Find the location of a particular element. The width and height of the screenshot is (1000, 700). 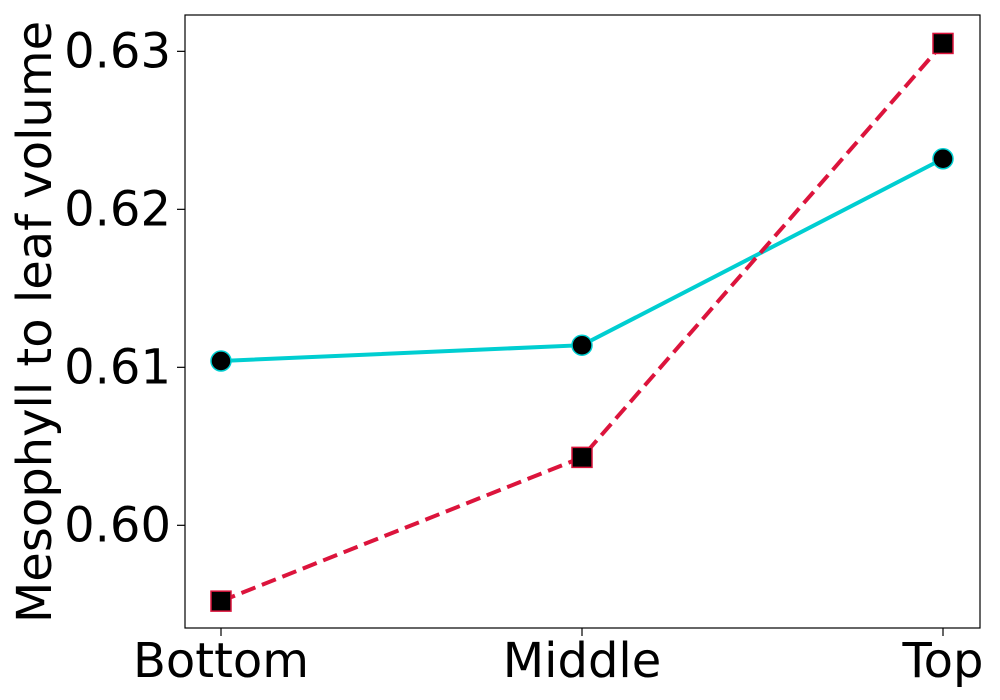

y-tick-label: 0.63 is located at coordinates (117, 51).